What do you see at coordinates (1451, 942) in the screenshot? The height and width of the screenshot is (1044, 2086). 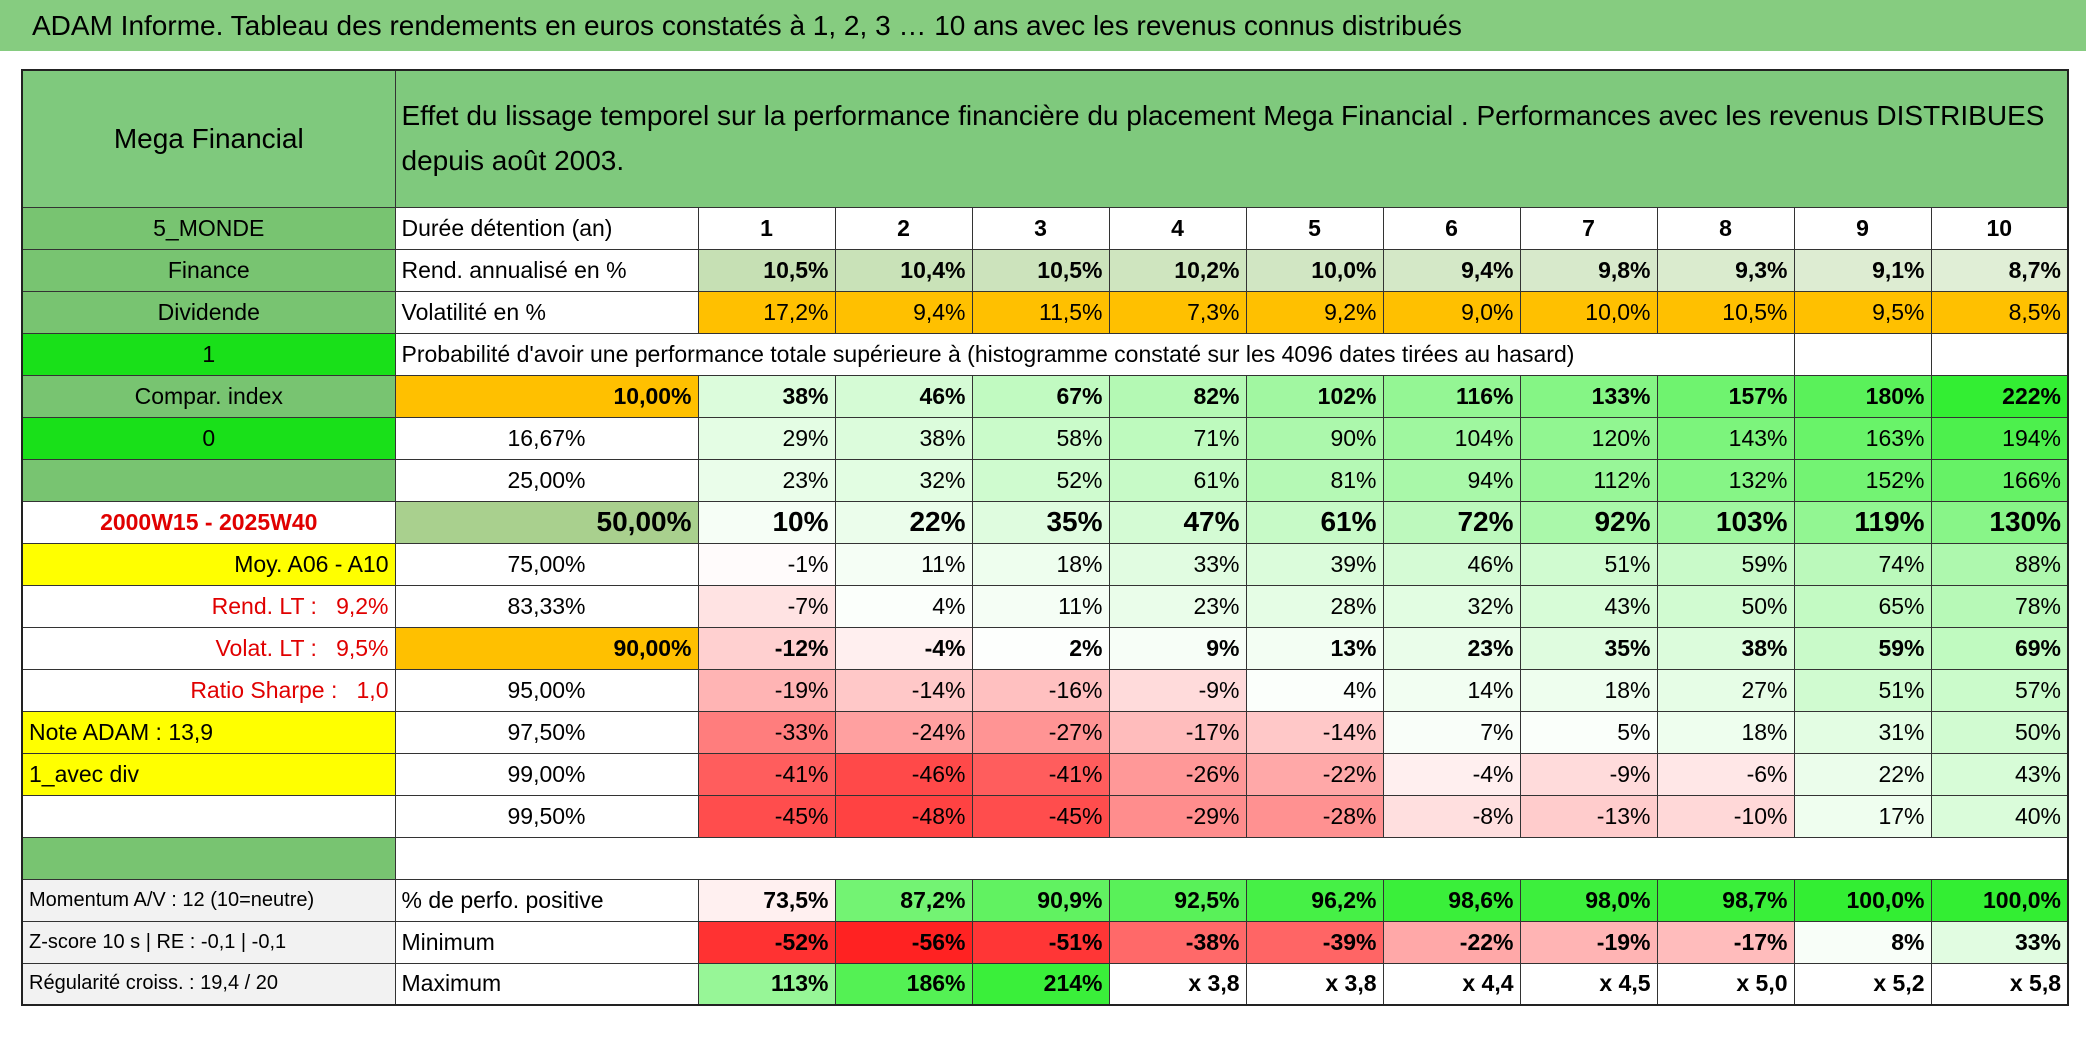 I see `value-cell: -22%` at bounding box center [1451, 942].